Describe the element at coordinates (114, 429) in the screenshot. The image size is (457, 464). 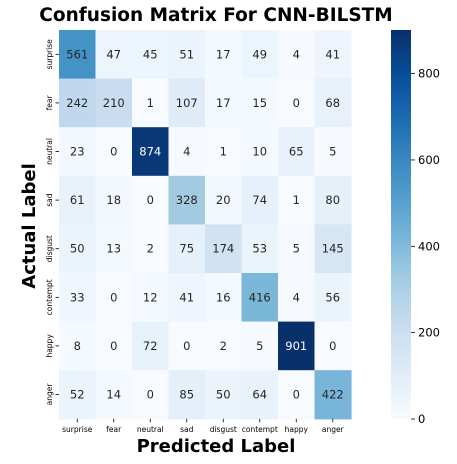
I see `x-tick-label: fear` at that location.